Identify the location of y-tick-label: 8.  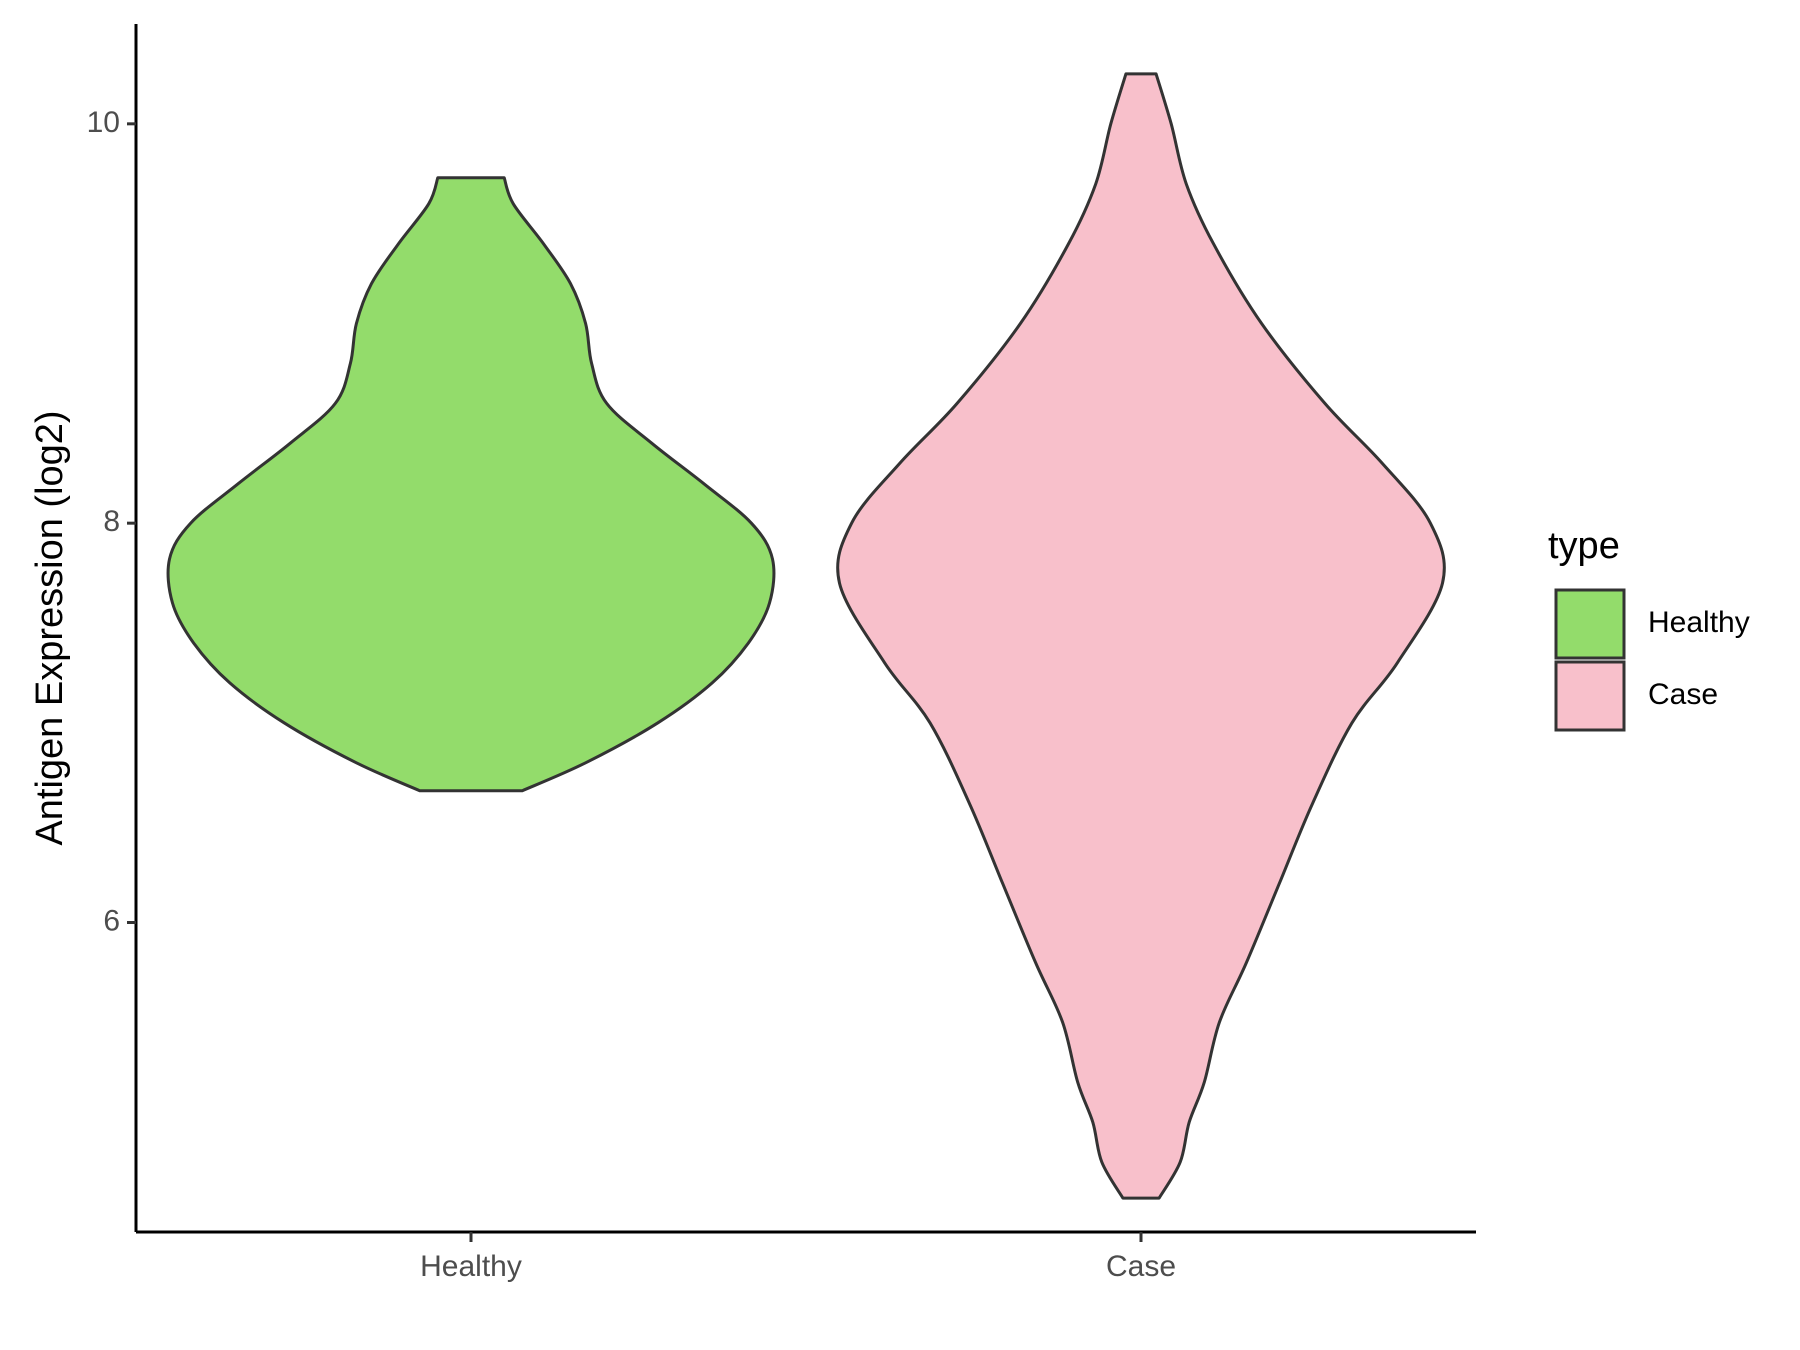
(111, 521).